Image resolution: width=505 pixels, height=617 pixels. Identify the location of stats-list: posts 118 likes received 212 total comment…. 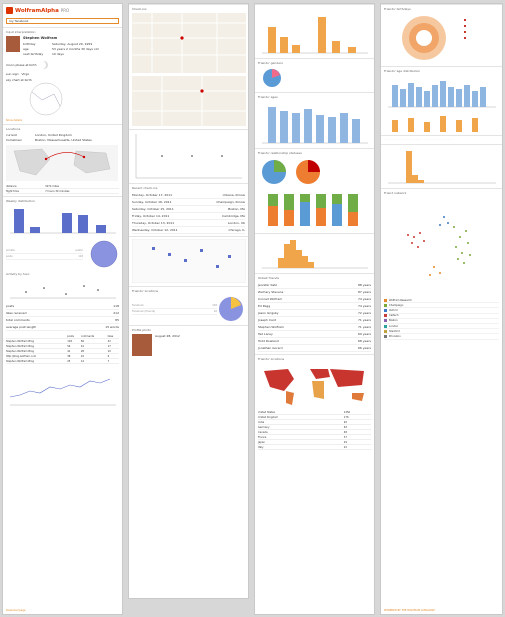
(62, 317).